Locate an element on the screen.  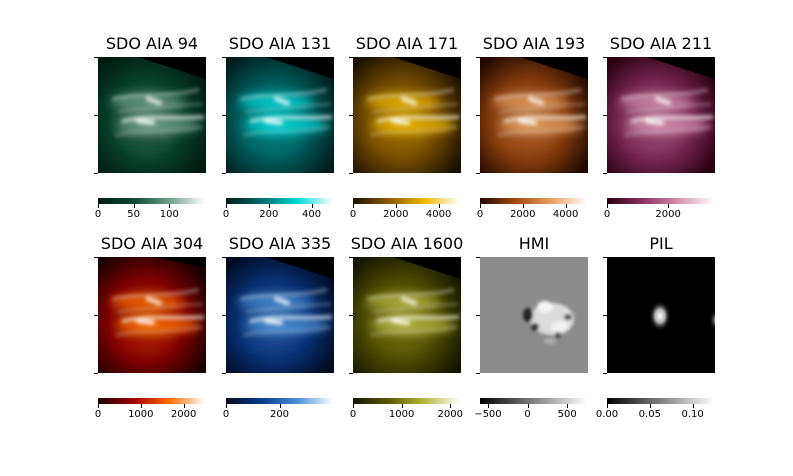
colorbar-tick-label: 50 is located at coordinates (134, 214).